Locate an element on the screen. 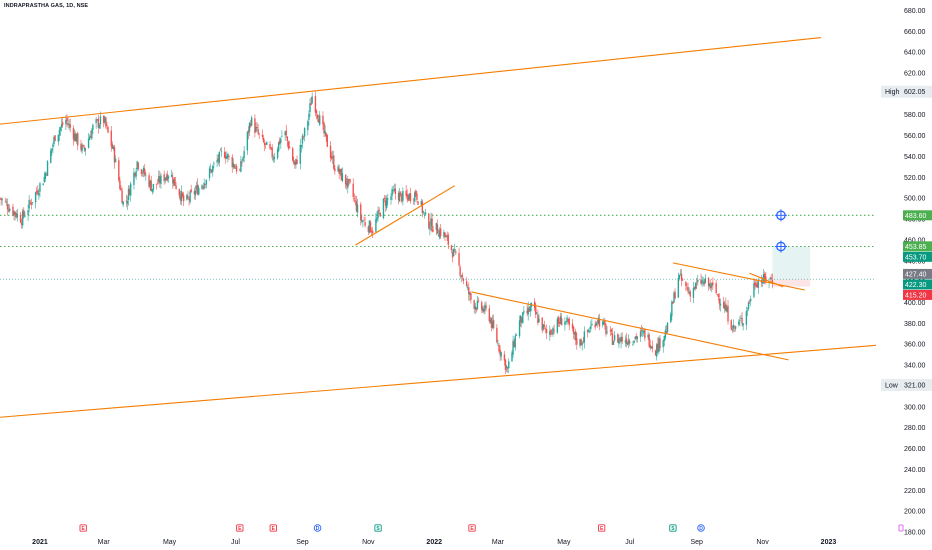  split-event-icon is located at coordinates (673, 528).